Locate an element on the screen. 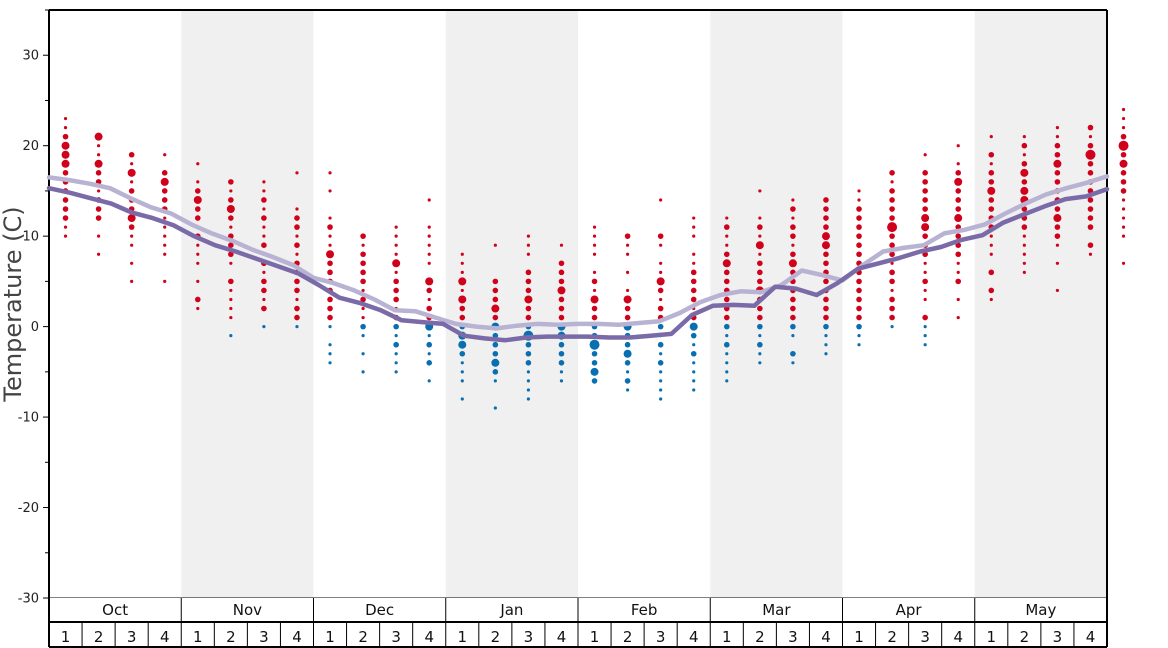  y-tick-label: -30 is located at coordinates (28, 599).